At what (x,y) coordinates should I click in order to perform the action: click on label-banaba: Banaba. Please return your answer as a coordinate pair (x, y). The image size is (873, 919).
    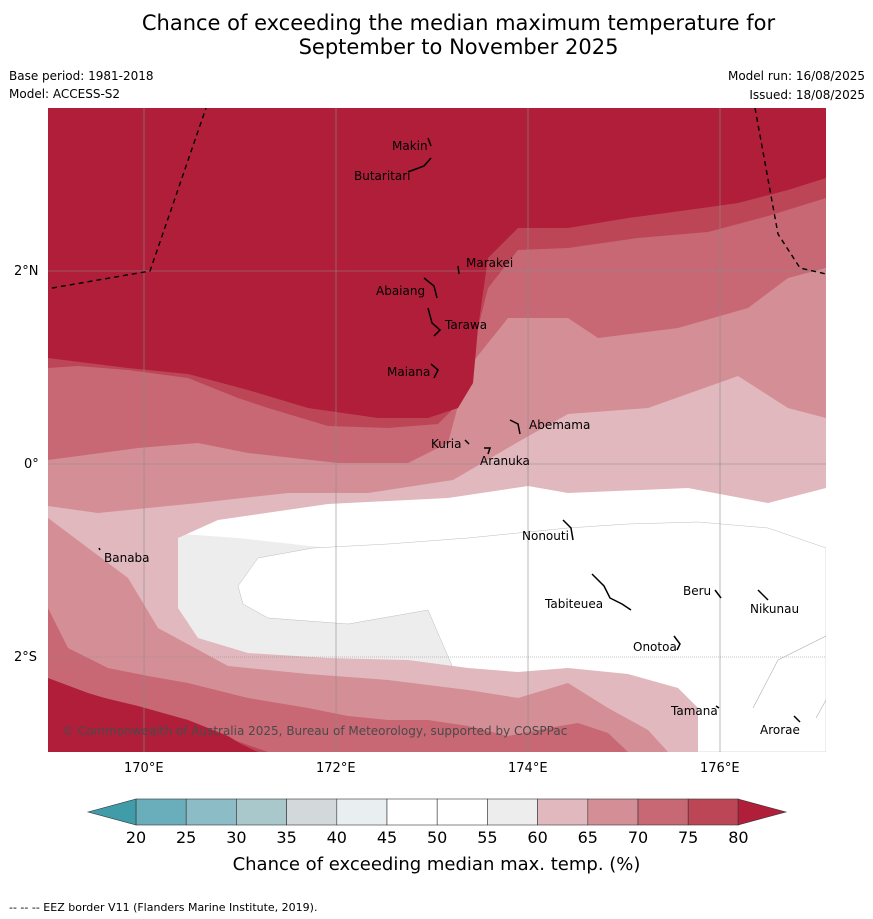
    Looking at the image, I should click on (127, 558).